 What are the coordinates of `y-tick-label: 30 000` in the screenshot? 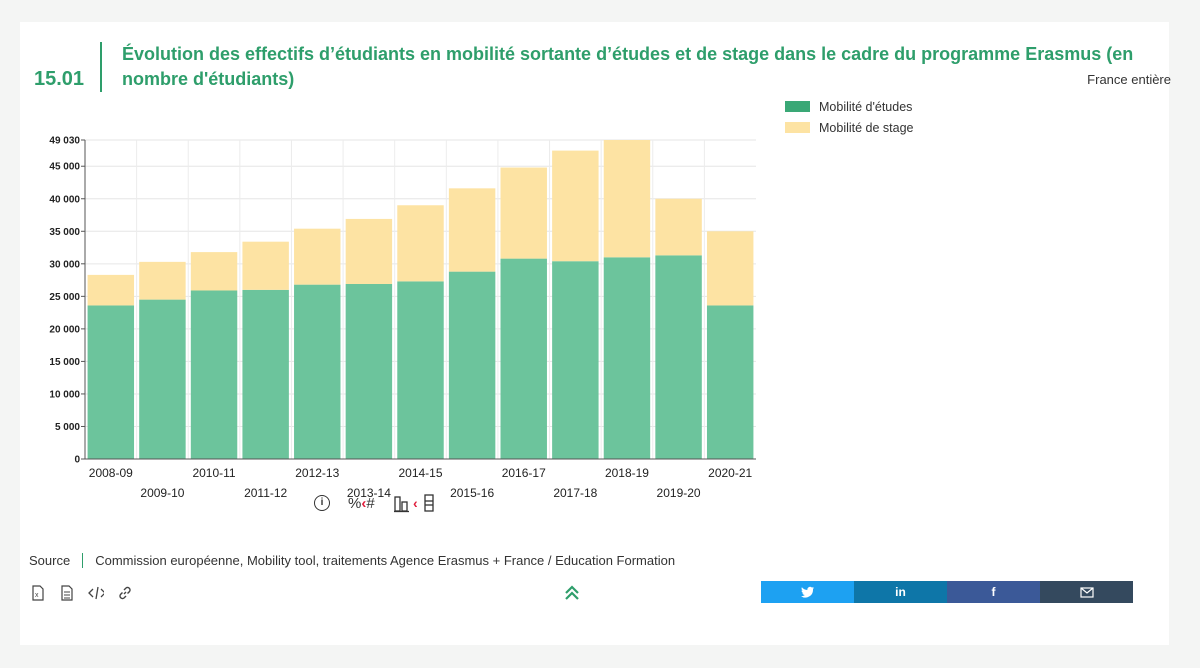 It's located at (64, 264).